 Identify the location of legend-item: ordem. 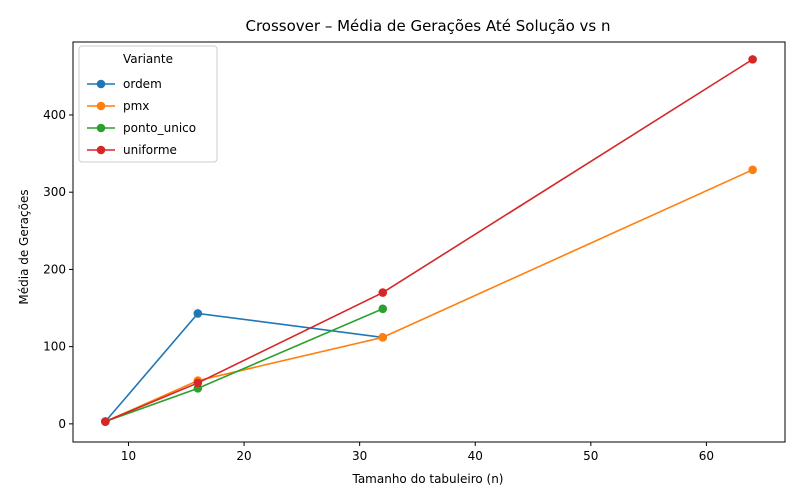
(124, 84).